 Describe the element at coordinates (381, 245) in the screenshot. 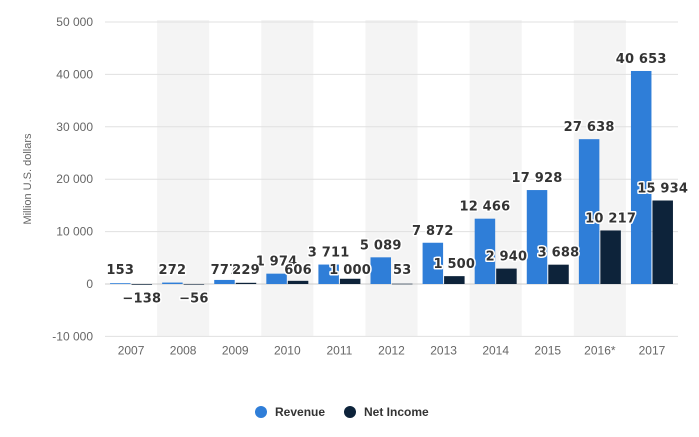

I see `revenue-value-label: 5 089` at that location.